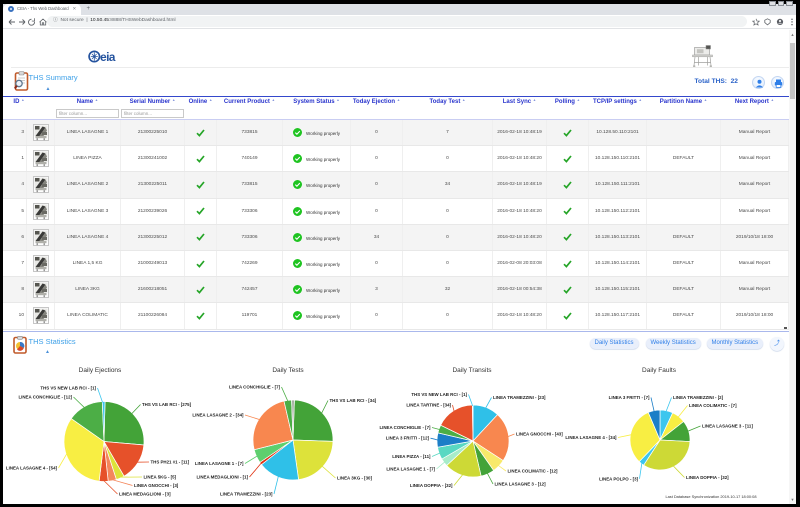 The width and height of the screenshot is (800, 507). Describe the element at coordinates (167, 404) in the screenshot. I see `svg-text: THS VS LAB RCI - [275]` at that location.